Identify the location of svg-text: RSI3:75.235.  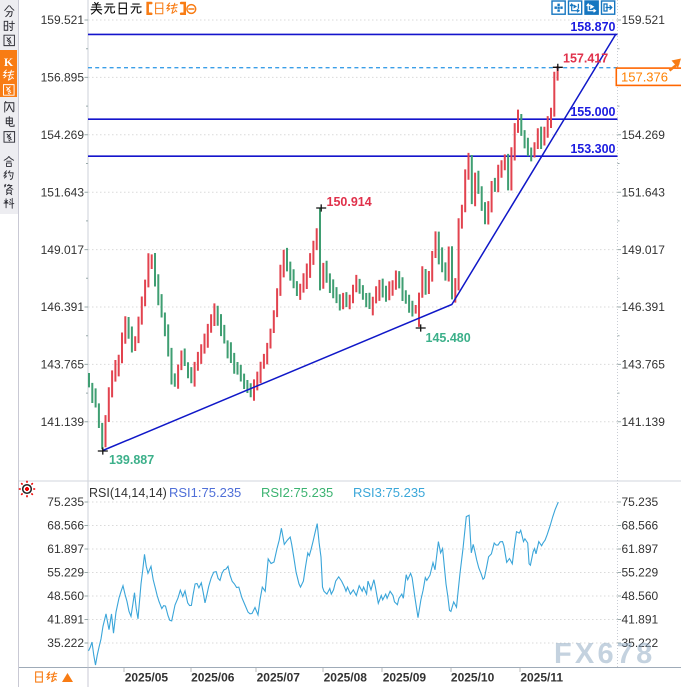
(389, 492).